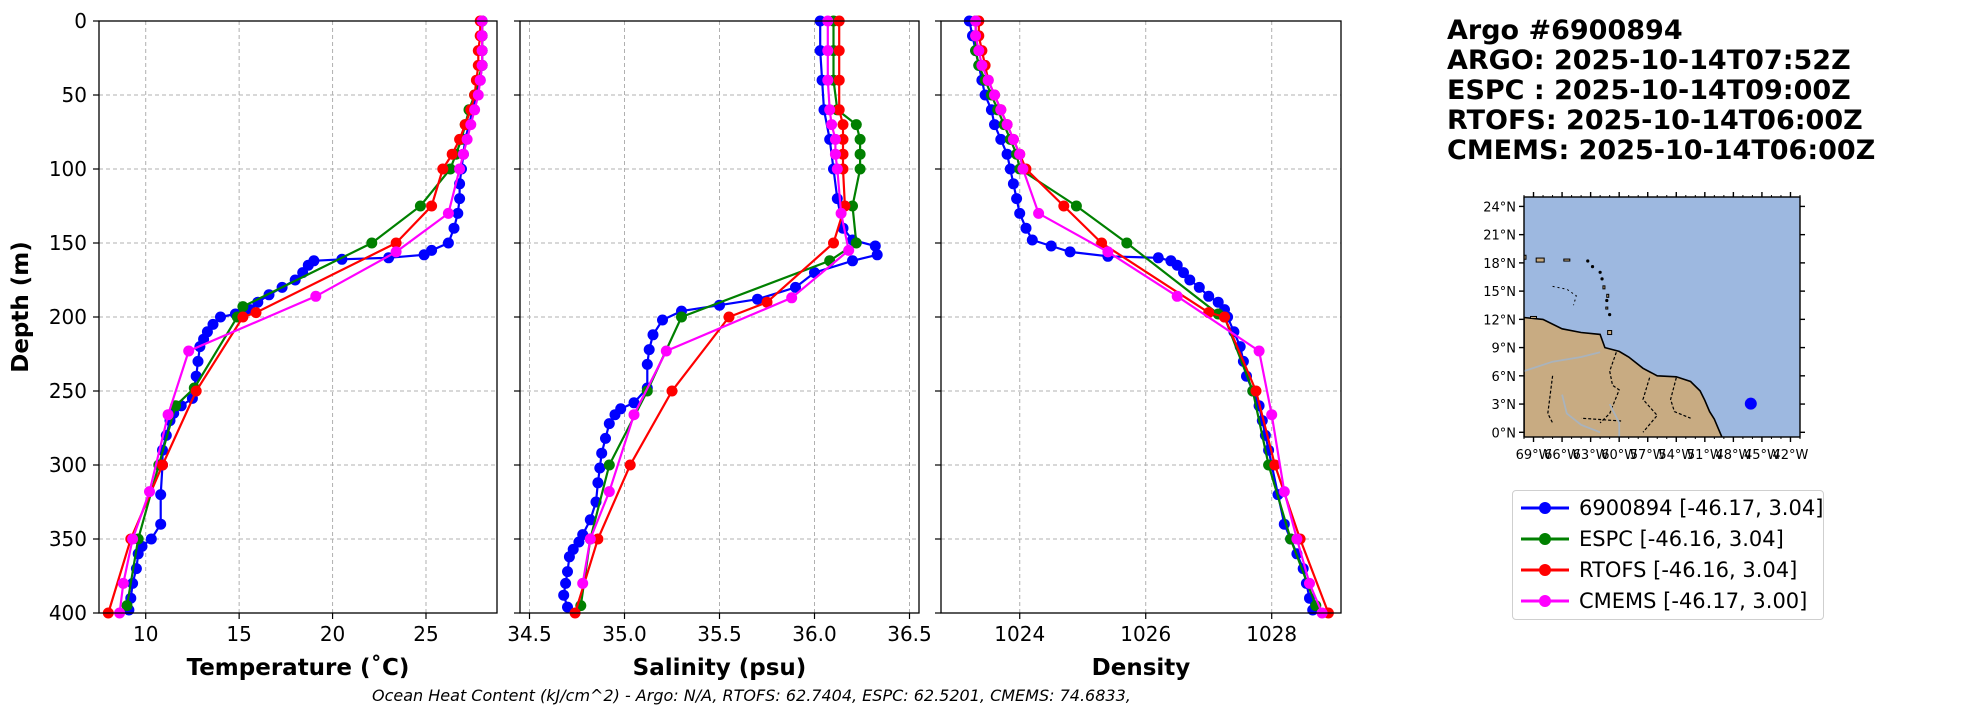 The height and width of the screenshot is (712, 1967). Describe the element at coordinates (1504, 349) in the screenshot. I see `inset-lat-label: 9°N` at that location.